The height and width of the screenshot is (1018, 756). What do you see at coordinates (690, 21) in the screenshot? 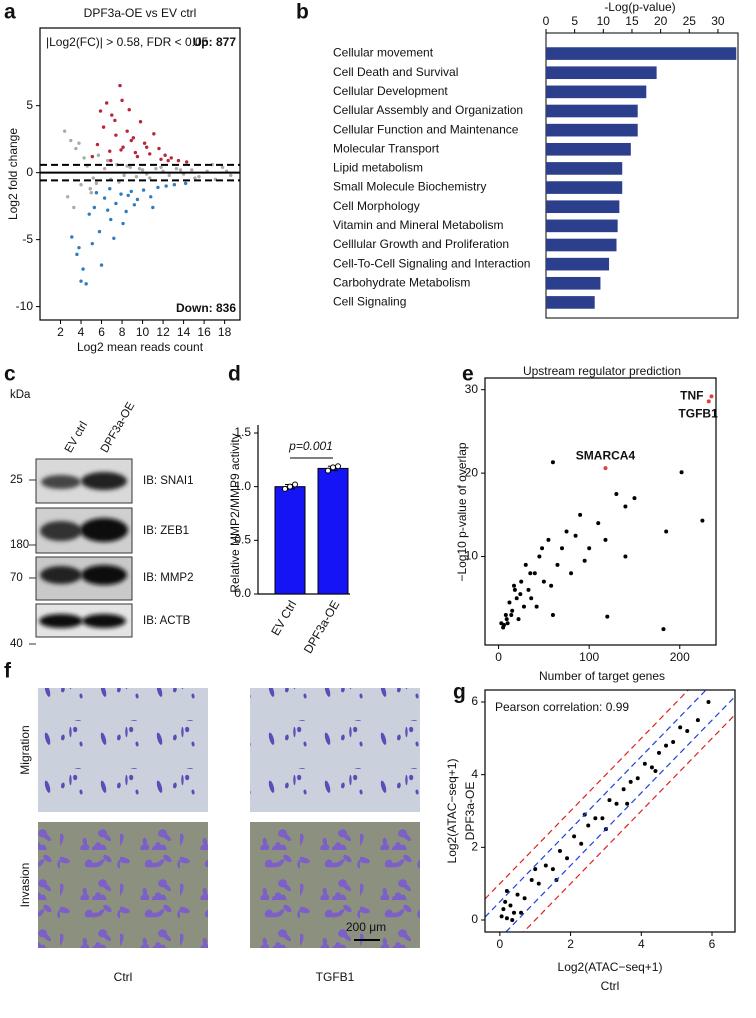
I see `x-tick-label: 25` at bounding box center [690, 21].